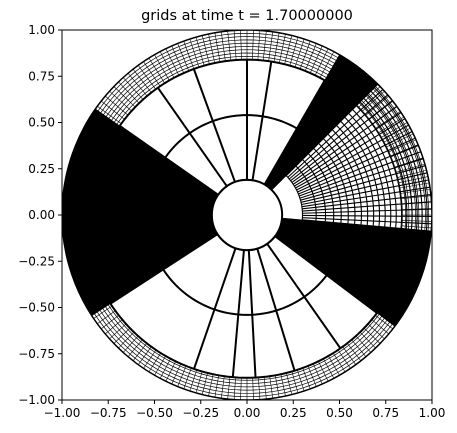  What do you see at coordinates (41, 169) in the screenshot?
I see `y-tick-label: 0.25` at bounding box center [41, 169].